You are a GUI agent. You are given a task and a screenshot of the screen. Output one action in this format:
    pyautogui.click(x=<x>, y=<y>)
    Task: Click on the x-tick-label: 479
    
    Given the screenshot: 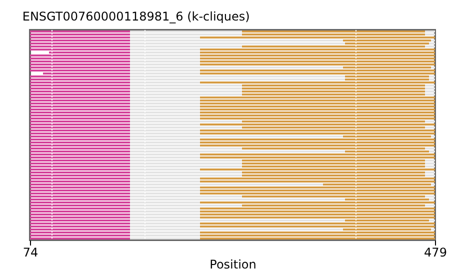 What is the action you would take?
    pyautogui.click(x=435, y=253)
    